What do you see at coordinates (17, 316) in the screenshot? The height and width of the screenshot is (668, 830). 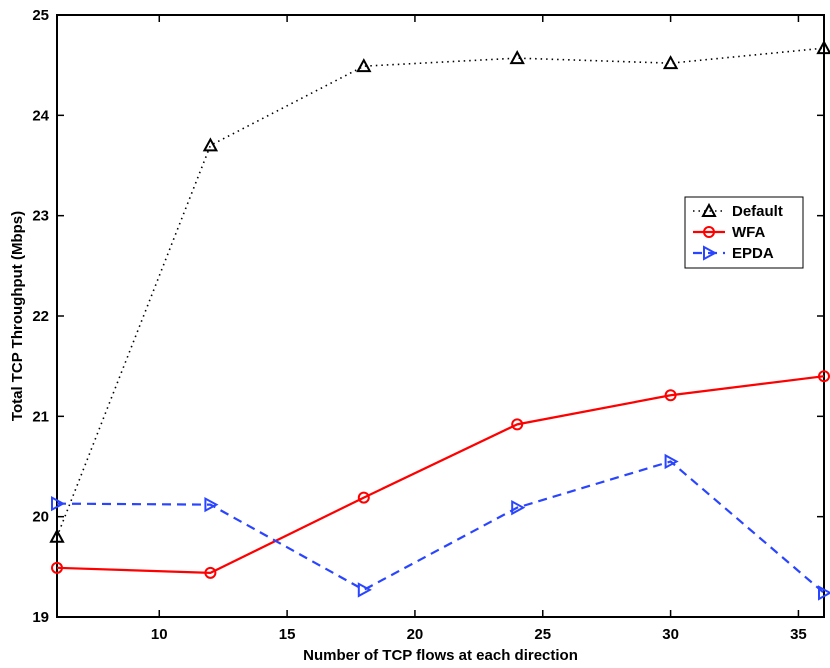 I see `y-axis-title: Total TCP Throughput (Mbps)` at bounding box center [17, 316].